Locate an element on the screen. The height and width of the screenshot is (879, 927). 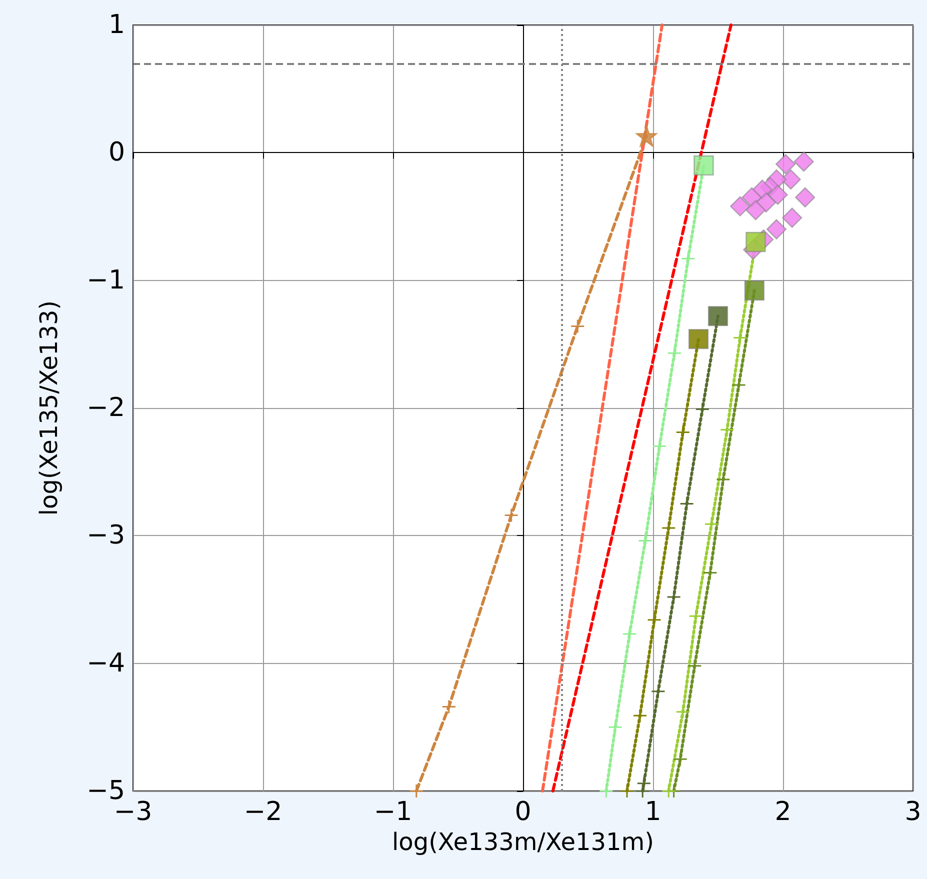
y-tick-label: 0 is located at coordinates (116, 153).